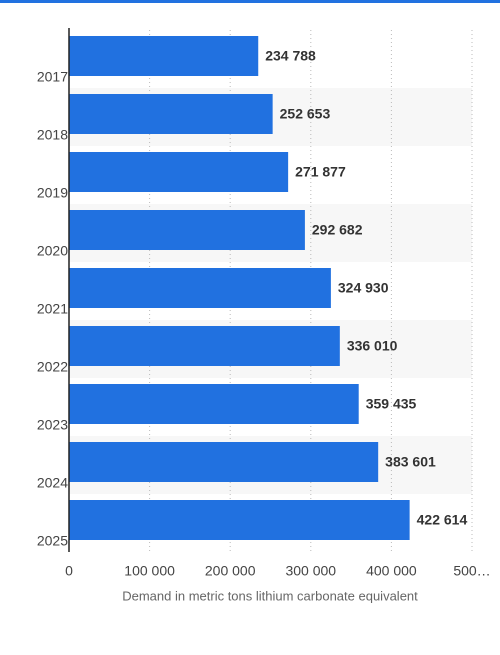 The width and height of the screenshot is (500, 655). I want to click on y-tick-label: 2019, so click(52, 193).